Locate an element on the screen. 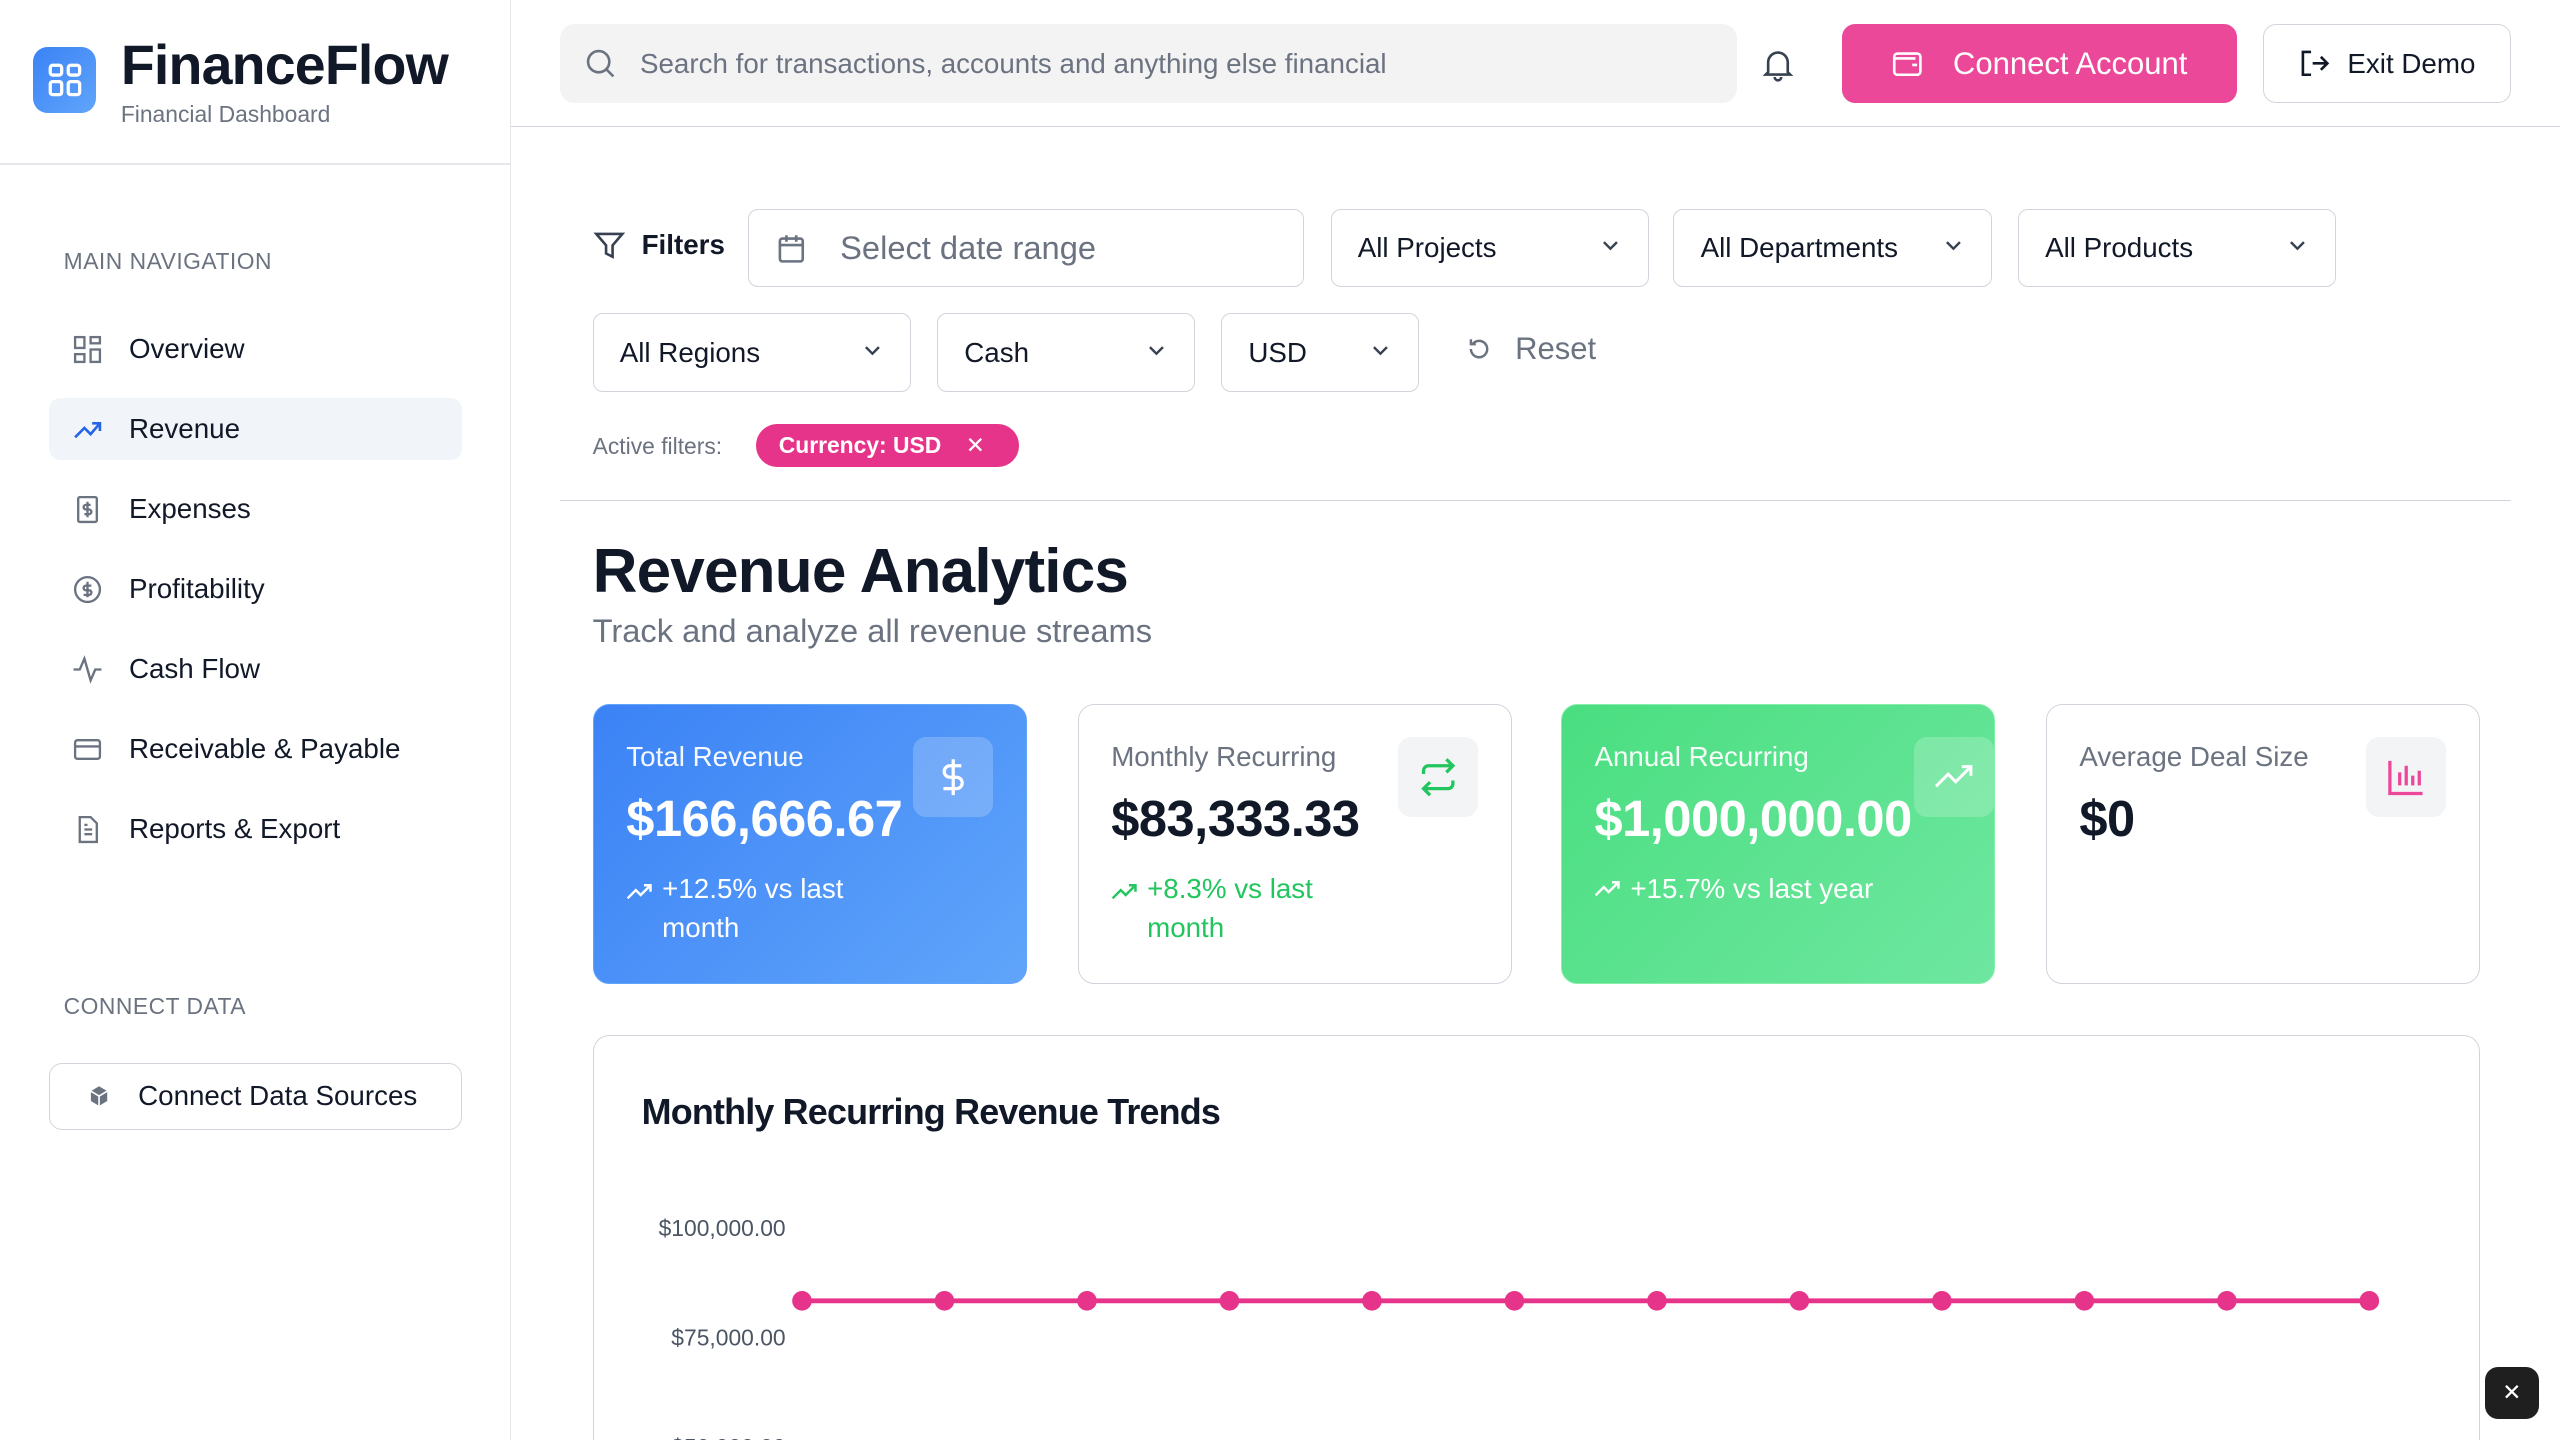 The height and width of the screenshot is (1440, 2560). projects-value: All Projects is located at coordinates (1427, 248).